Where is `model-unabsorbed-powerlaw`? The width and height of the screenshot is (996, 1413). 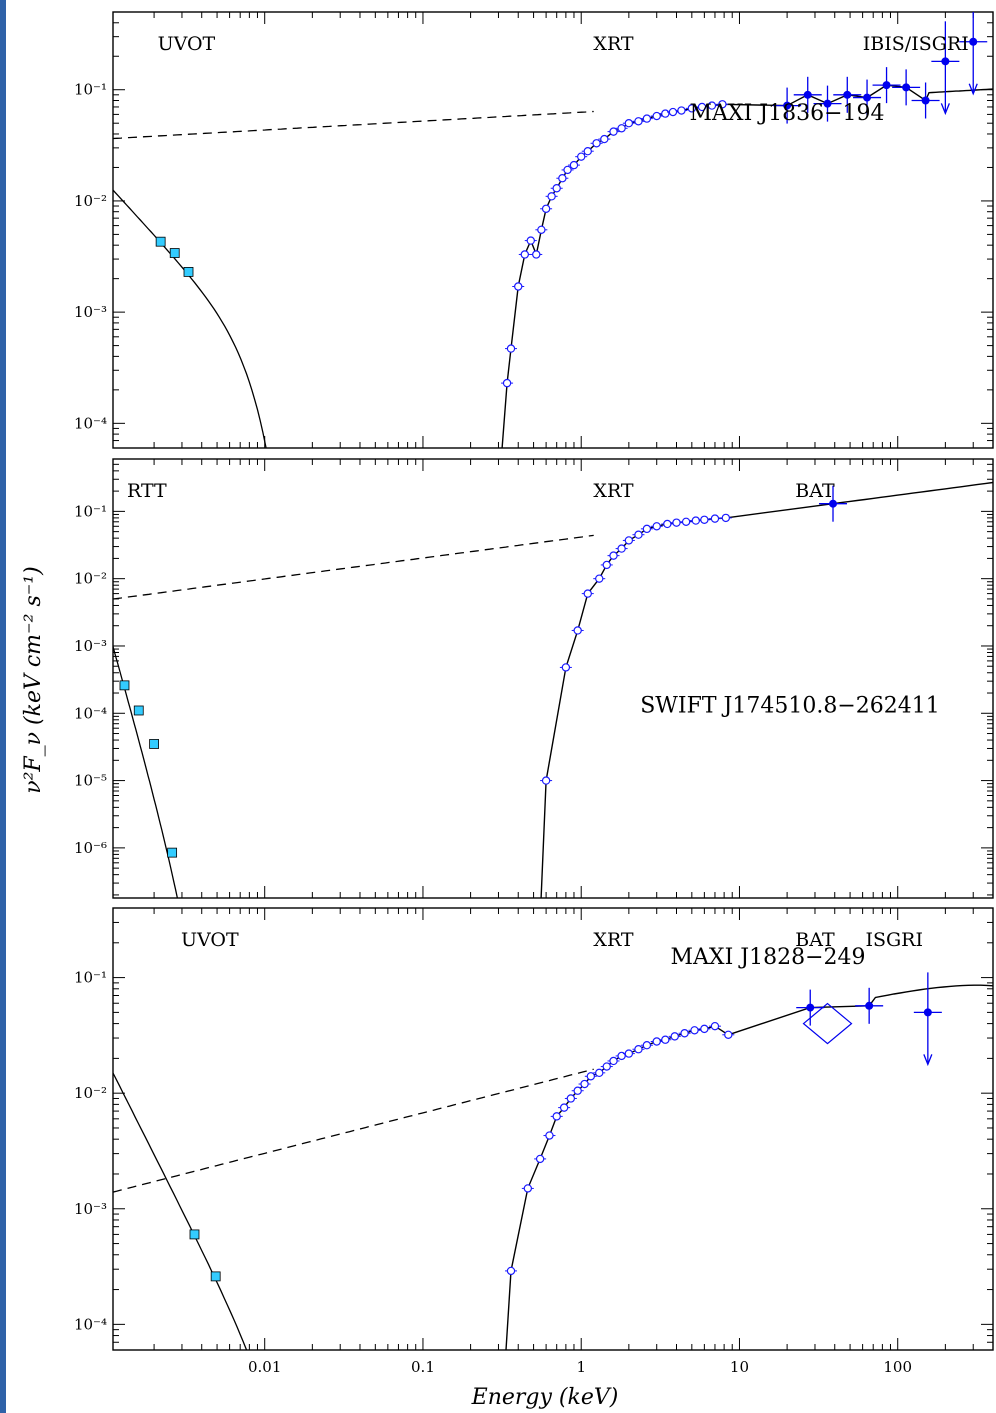
model-unabsorbed-powerlaw is located at coordinates (353, 1130).